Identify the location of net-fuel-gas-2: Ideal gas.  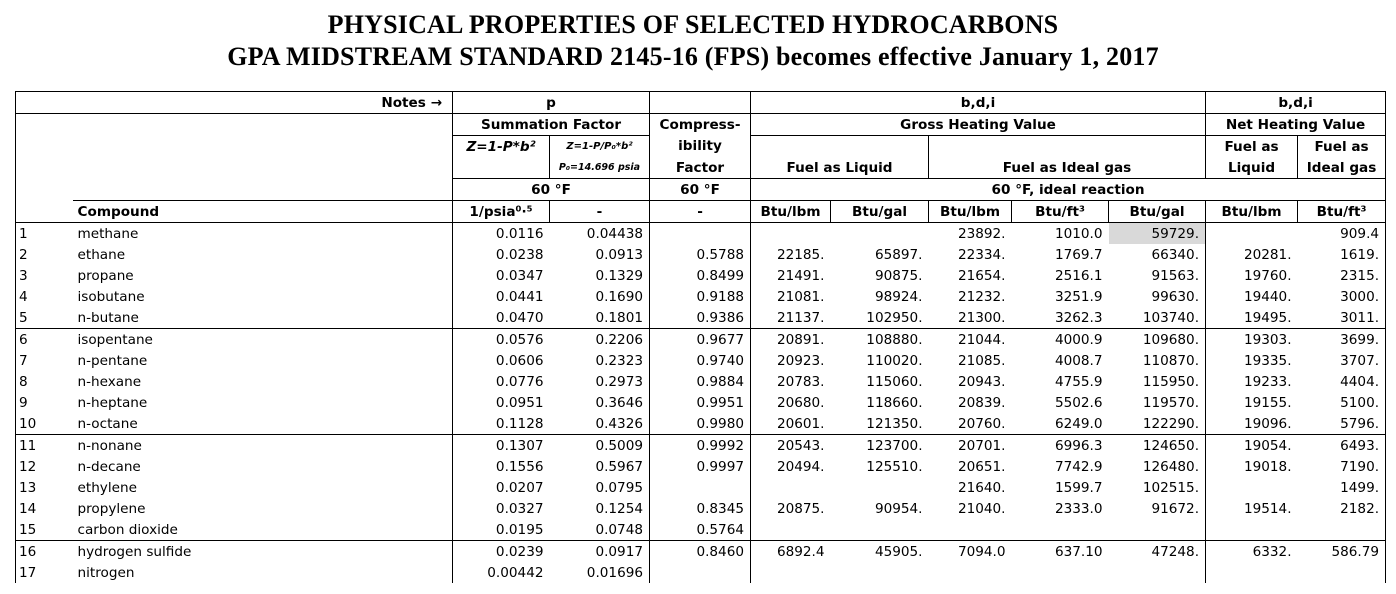
(1342, 168).